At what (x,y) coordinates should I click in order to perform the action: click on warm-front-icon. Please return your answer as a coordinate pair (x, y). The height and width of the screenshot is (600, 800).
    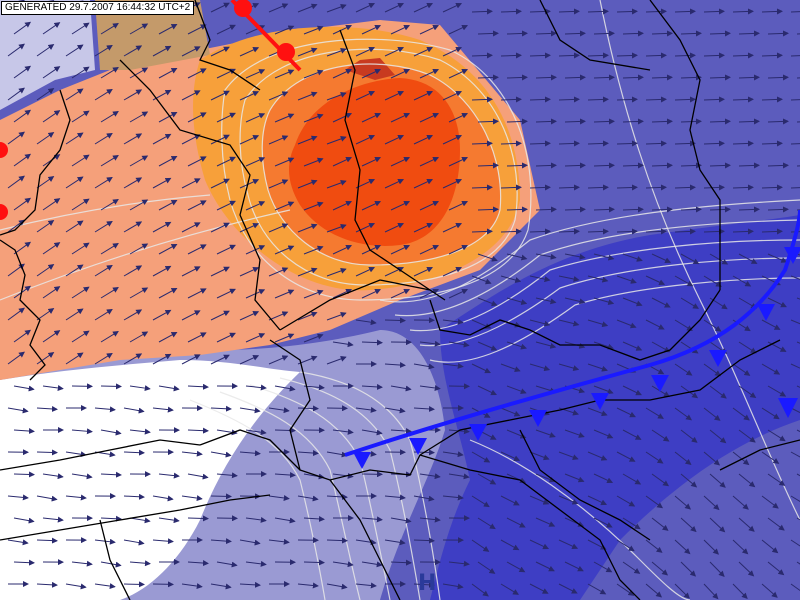
    Looking at the image, I should click on (4, 150).